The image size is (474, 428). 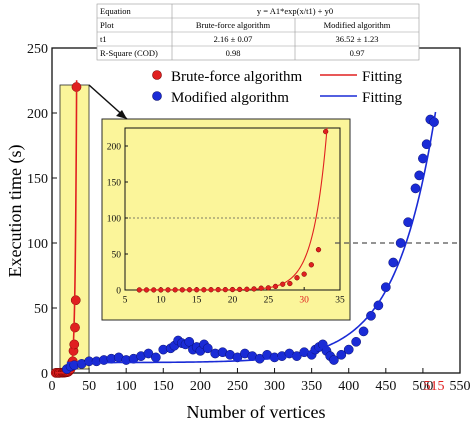 I want to click on inset-y-tick-label-2: 100, so click(x=114, y=219).